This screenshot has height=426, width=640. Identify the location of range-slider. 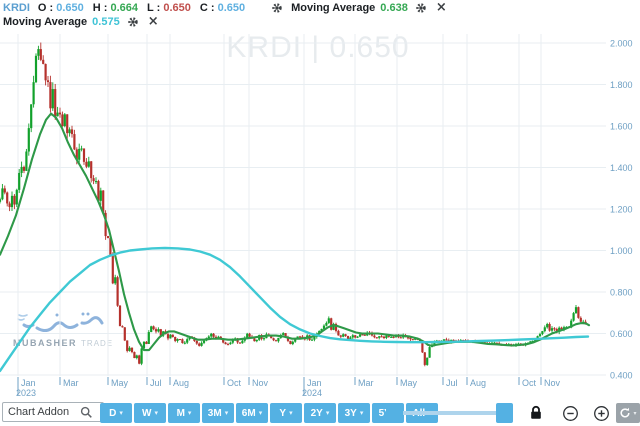
(449, 413).